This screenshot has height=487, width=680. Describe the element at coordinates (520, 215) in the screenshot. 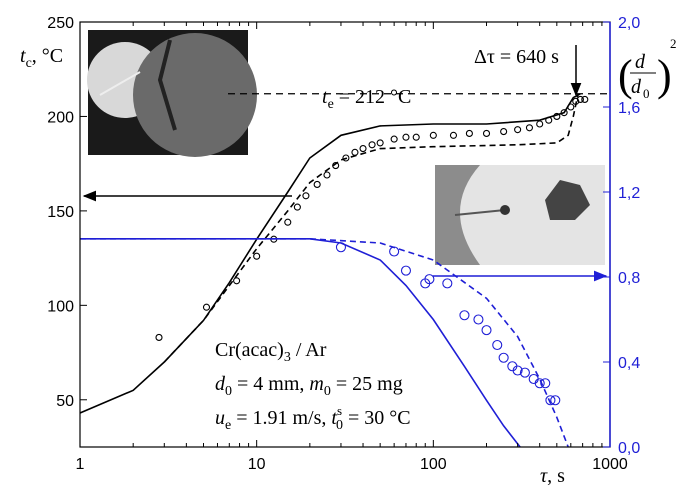

I see `photo-right` at that location.